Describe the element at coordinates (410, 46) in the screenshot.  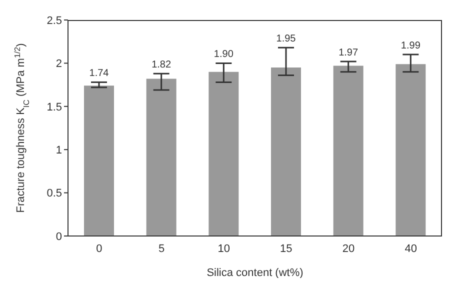
I see `data-label: 1.99` at that location.